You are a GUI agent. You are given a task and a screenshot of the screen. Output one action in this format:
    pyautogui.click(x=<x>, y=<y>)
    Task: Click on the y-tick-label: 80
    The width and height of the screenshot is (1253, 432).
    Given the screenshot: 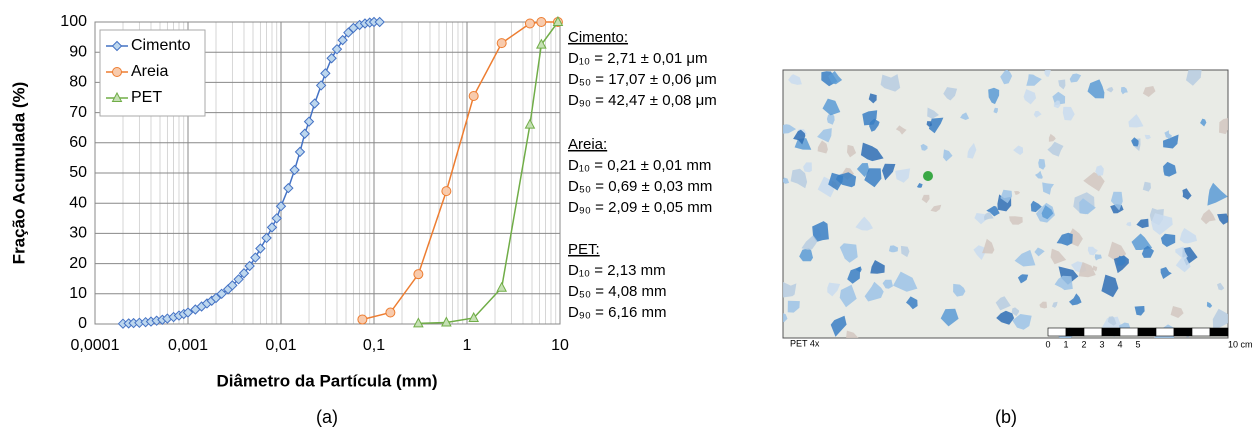 What is the action you would take?
    pyautogui.click(x=78, y=82)
    